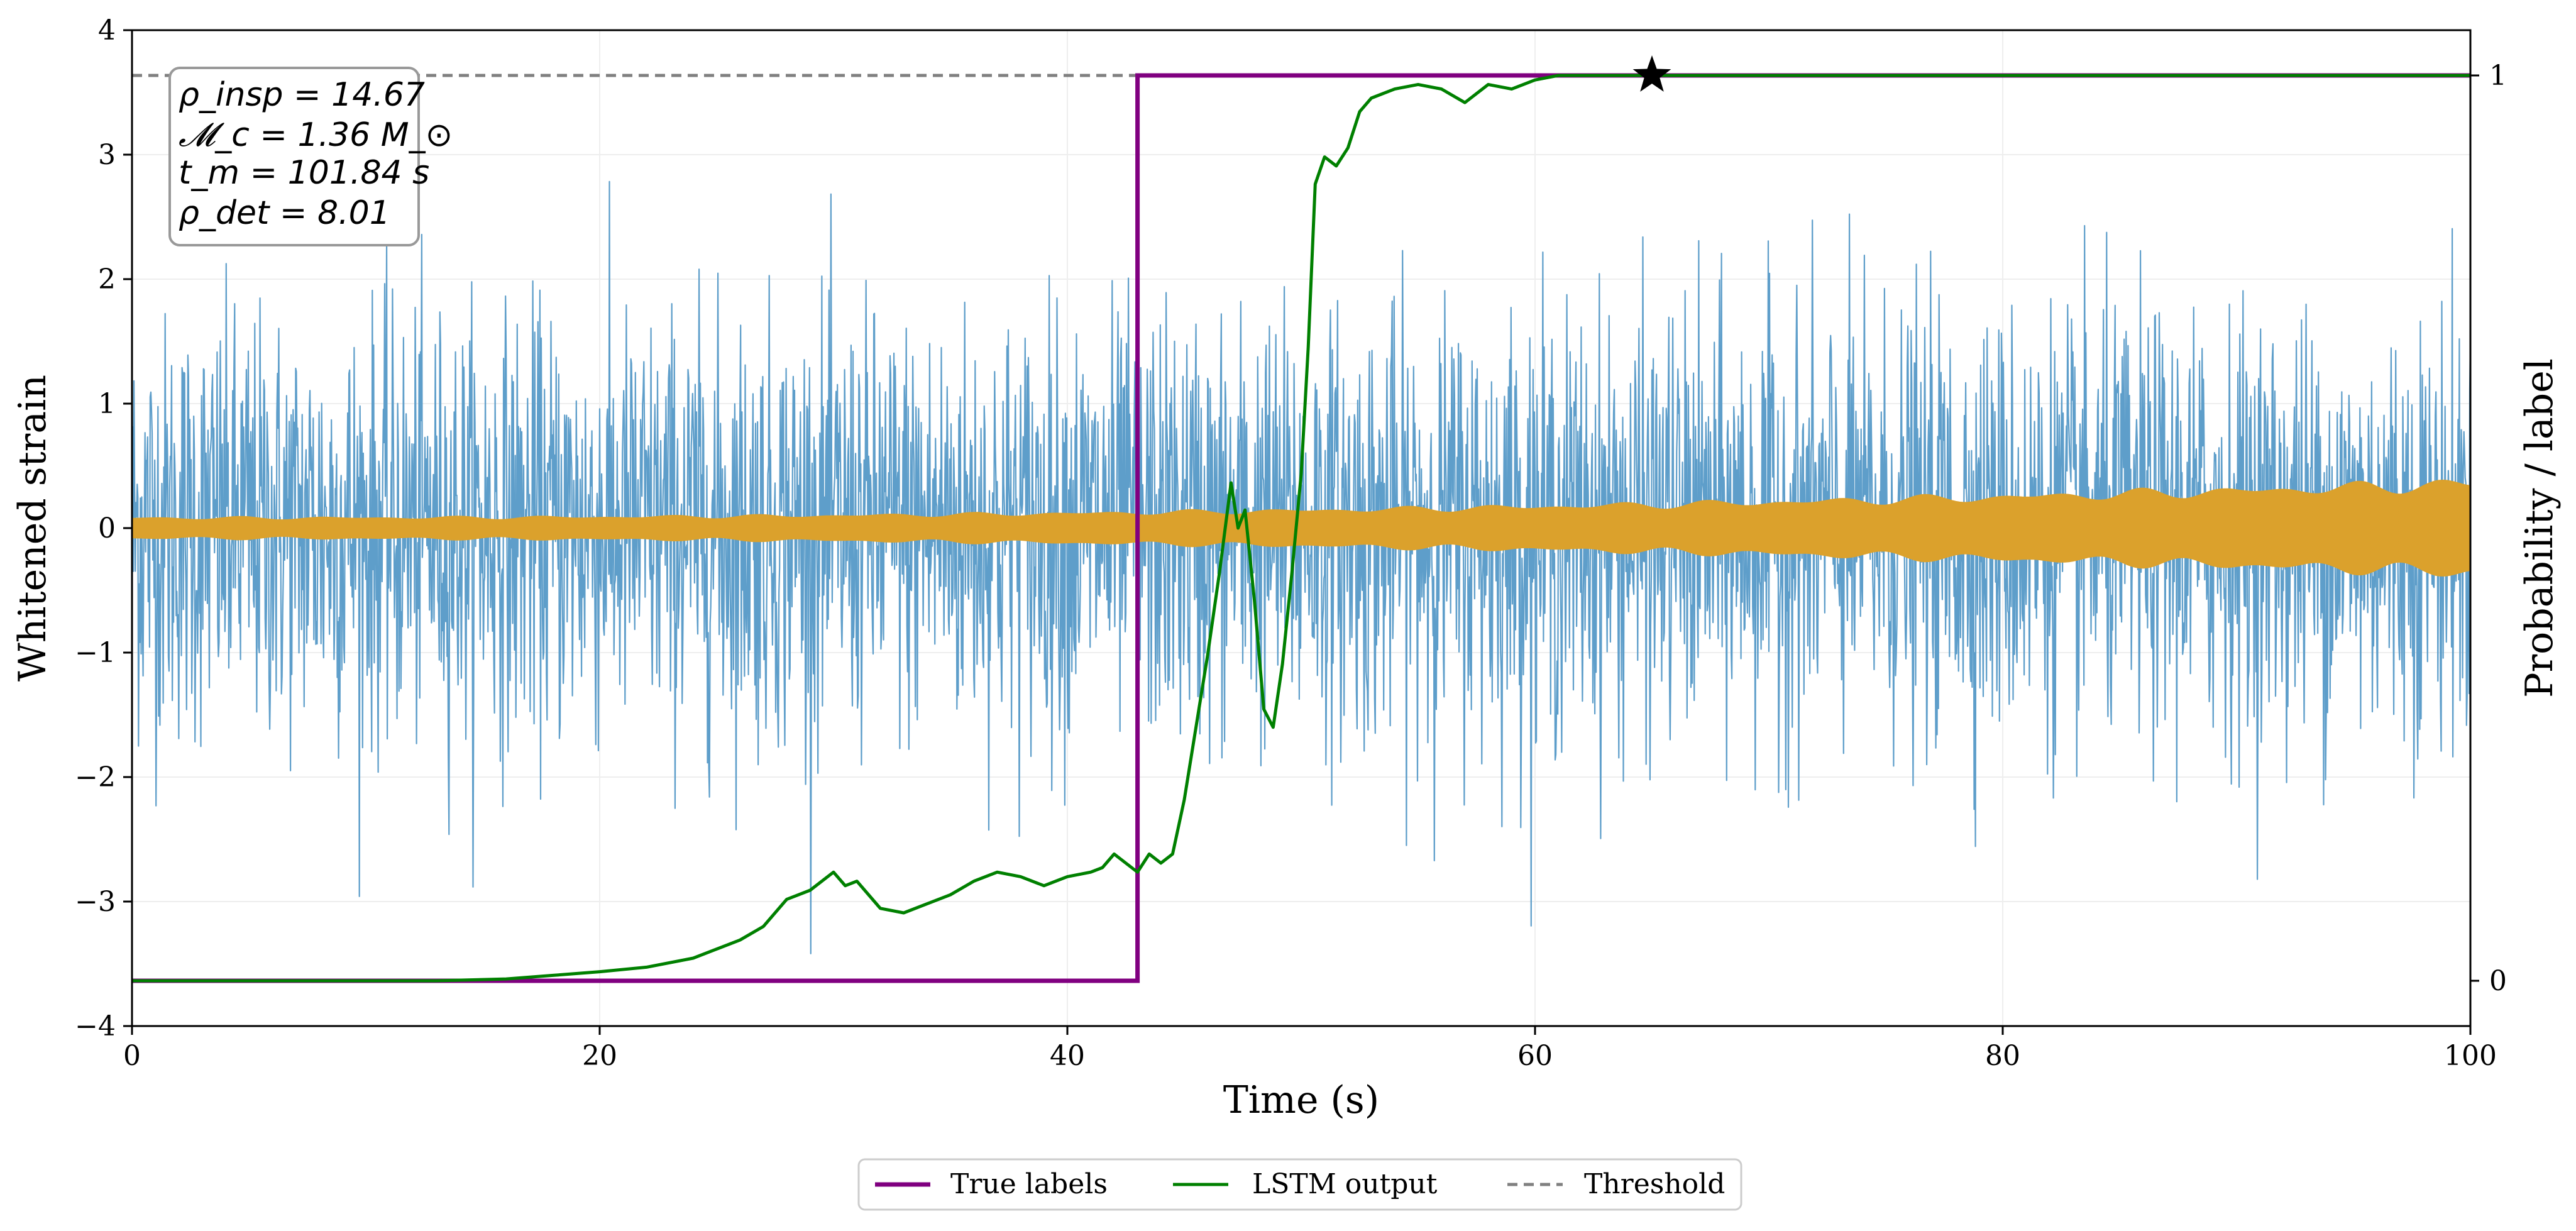 The width and height of the screenshot is (2576, 1231). I want to click on x-tick-label: 40, so click(1067, 1056).